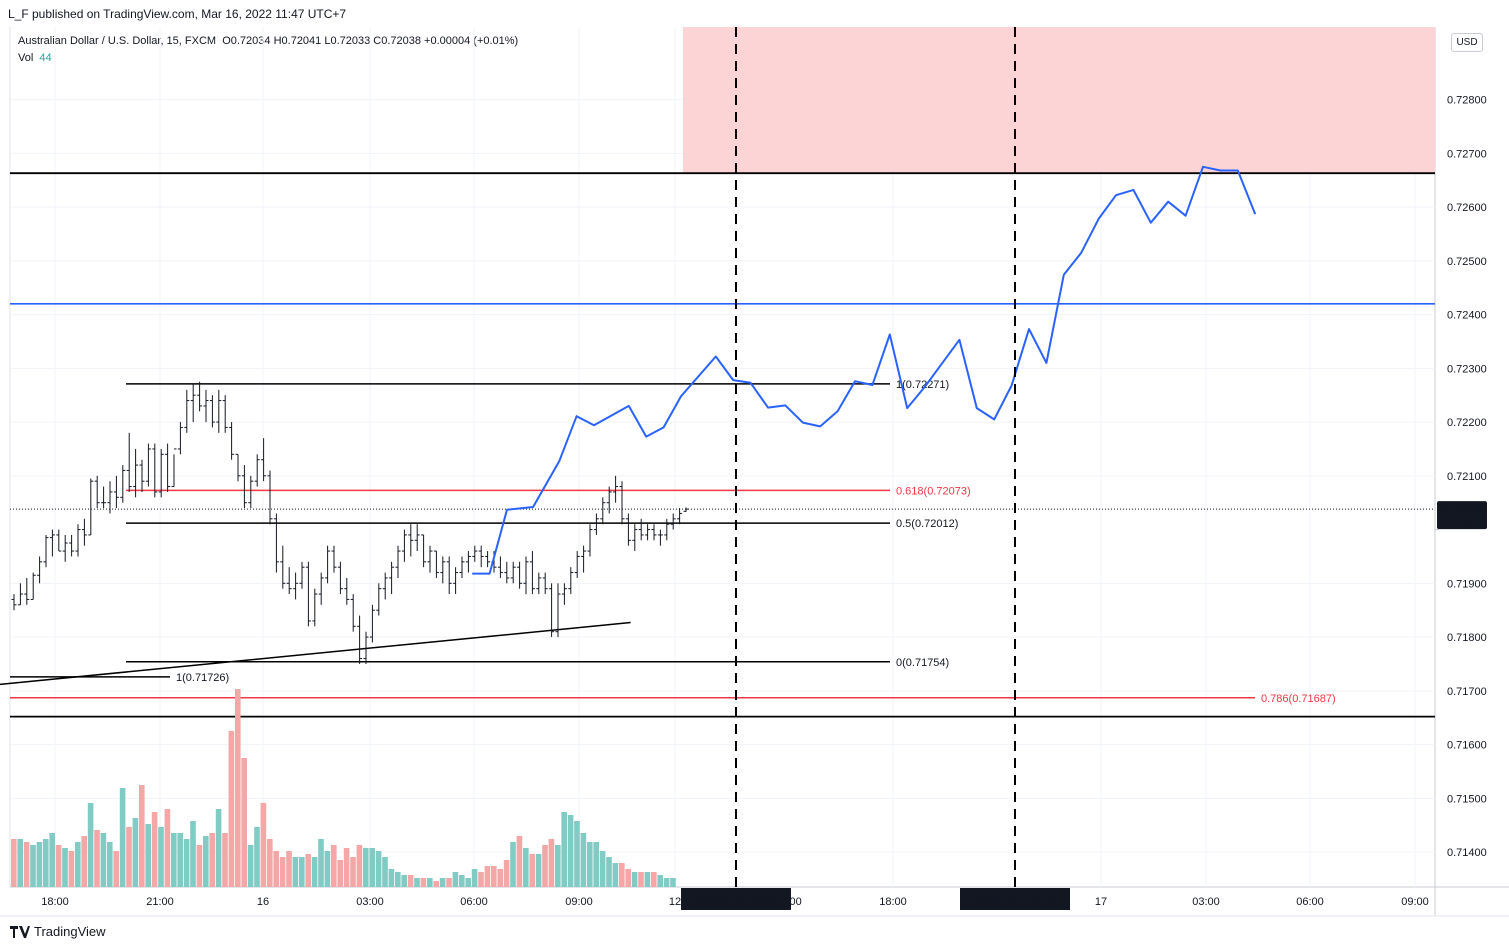 This screenshot has height=950, width=1509. Describe the element at coordinates (1467, 154) in the screenshot. I see `y-tick-label: 0.72700` at that location.